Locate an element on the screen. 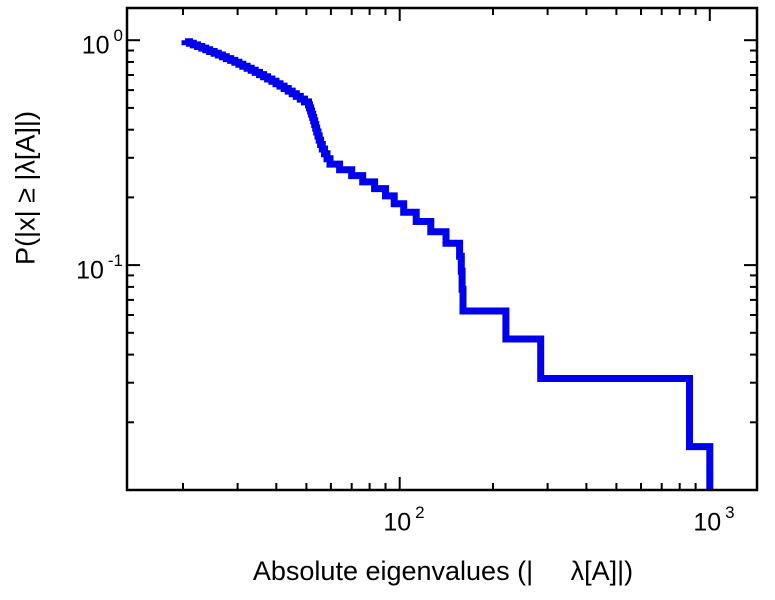 The height and width of the screenshot is (600, 775). x-tick-label-1e2: 10 2 is located at coordinates (403, 519).